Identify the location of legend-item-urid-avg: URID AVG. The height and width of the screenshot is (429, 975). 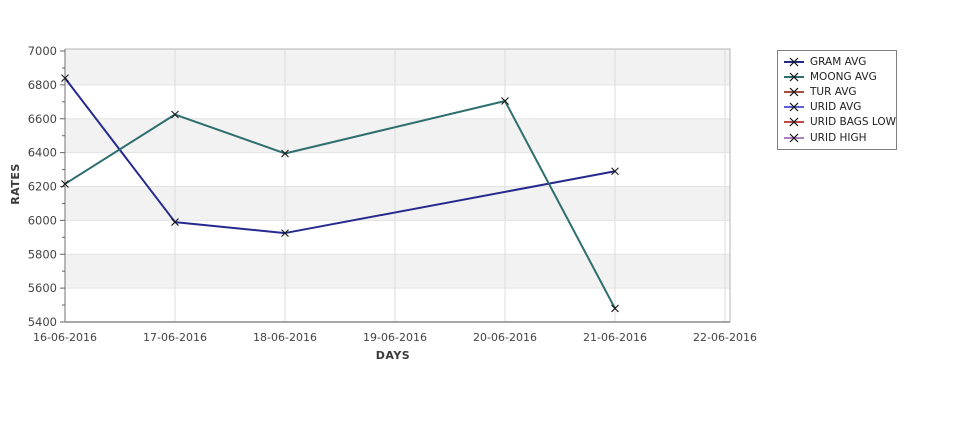
(837, 107).